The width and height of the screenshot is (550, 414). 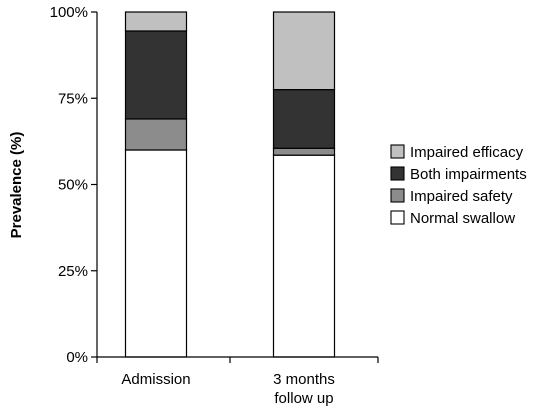 I want to click on legend-label: Both impairments, so click(x=468, y=174).